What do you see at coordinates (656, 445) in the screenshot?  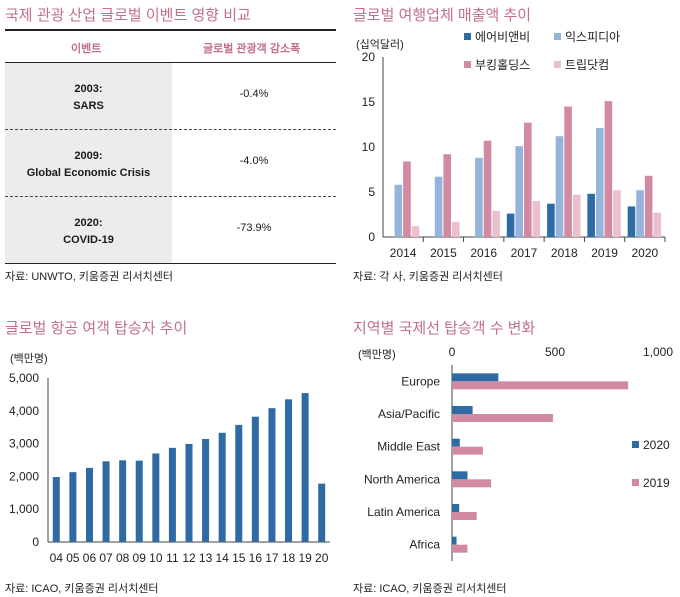 I see `legend-label: 2020` at bounding box center [656, 445].